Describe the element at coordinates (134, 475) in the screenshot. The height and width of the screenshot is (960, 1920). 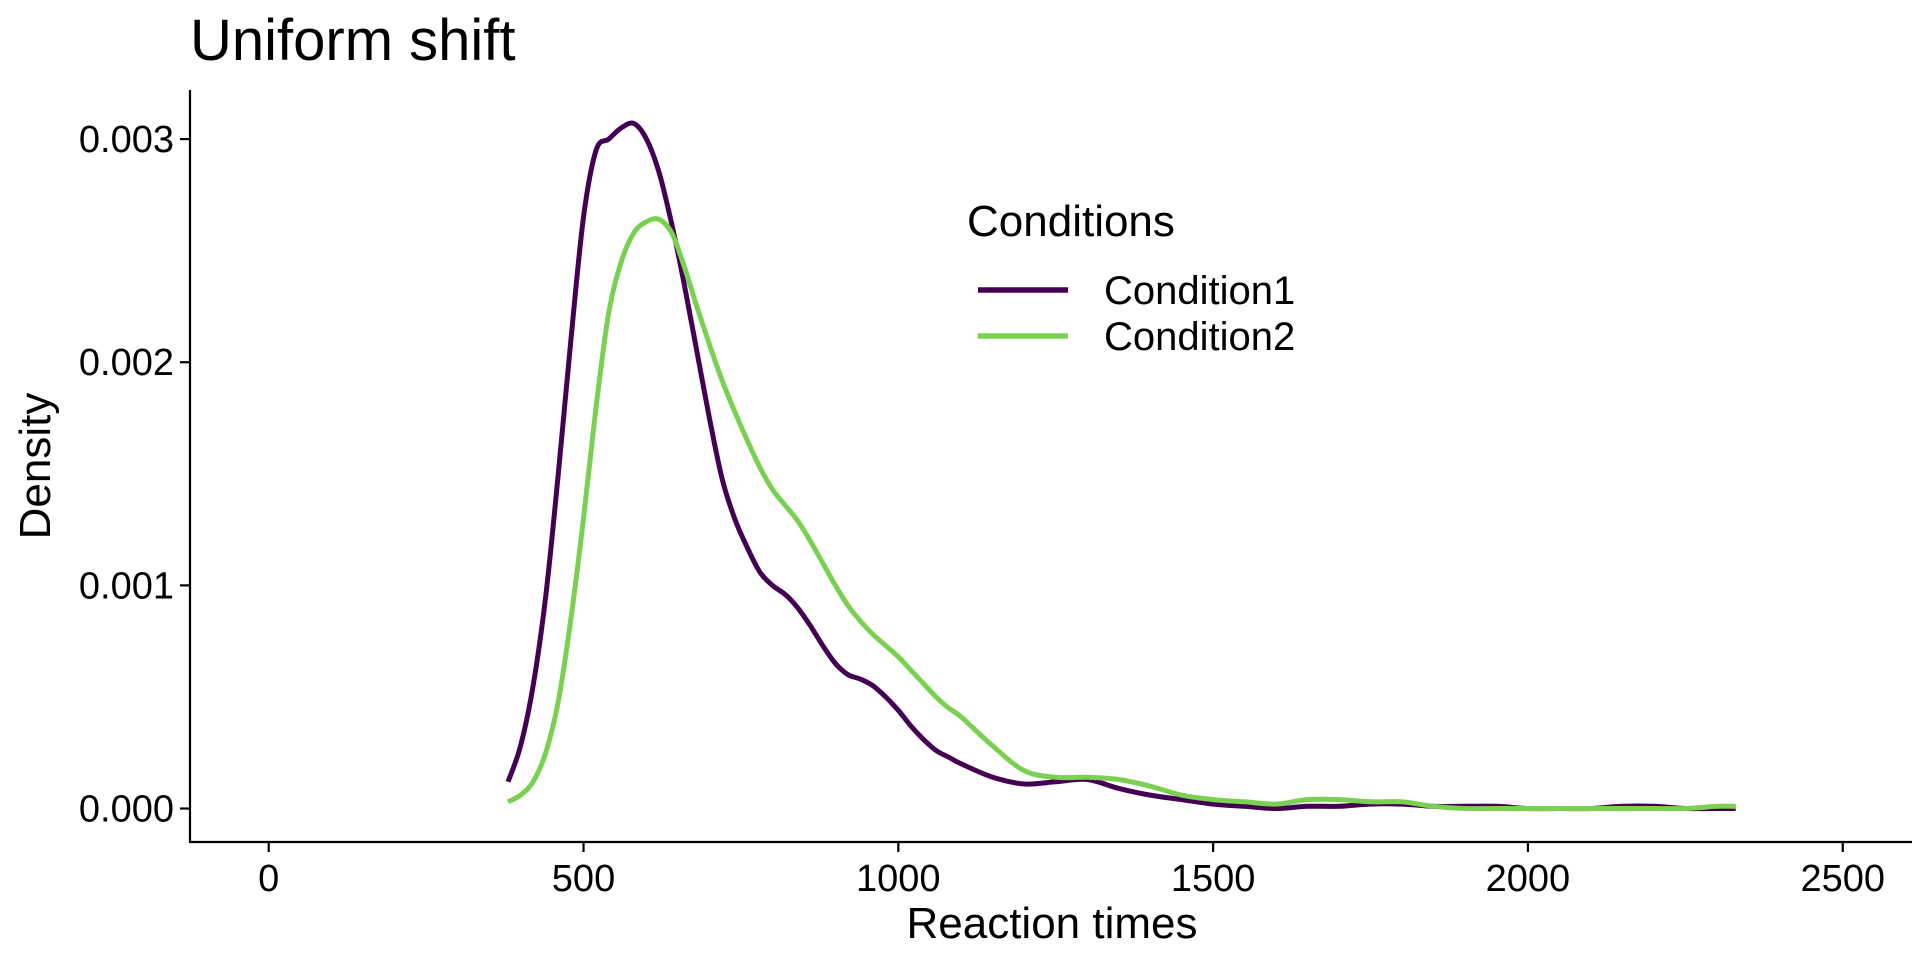
I see `y-axis-ticks: 0.000 0.001 0.002 0.003` at that location.